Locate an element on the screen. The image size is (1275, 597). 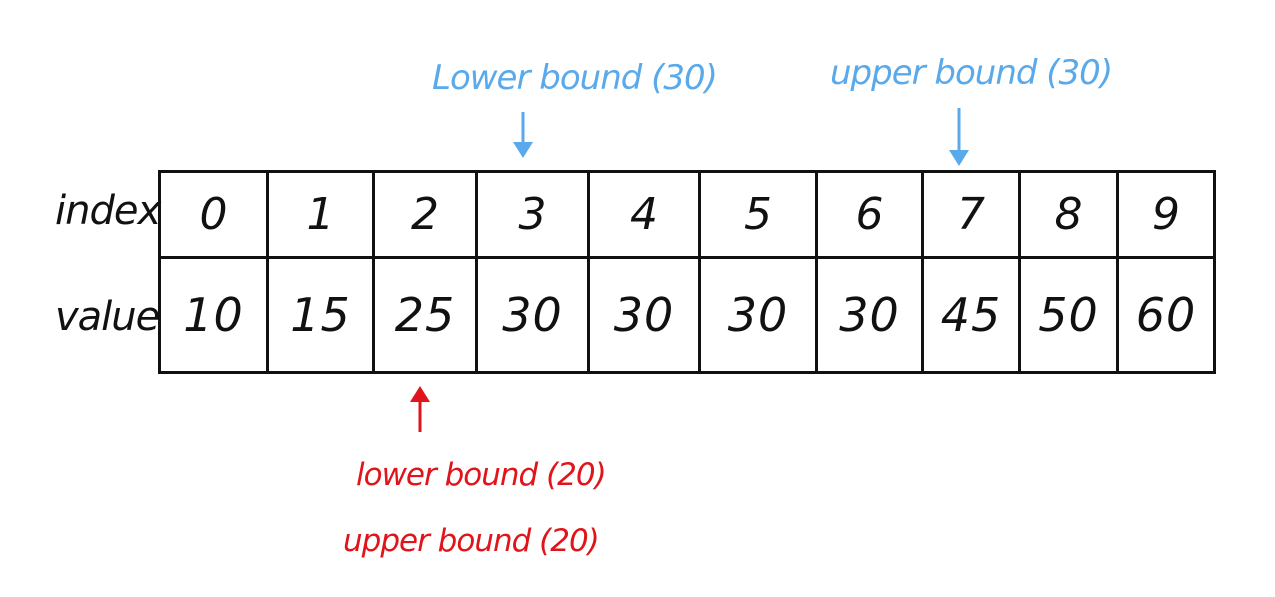
index-cell: 7 is located at coordinates (972, 214).